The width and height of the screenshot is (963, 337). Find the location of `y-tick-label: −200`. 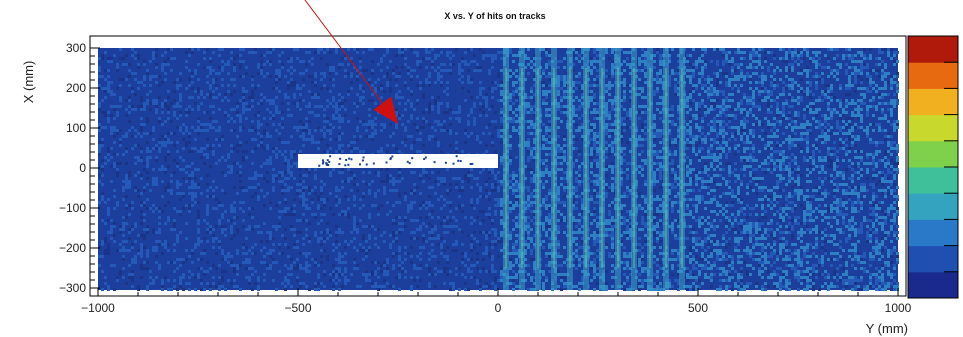

y-tick-label: −200 is located at coordinates (72, 248).